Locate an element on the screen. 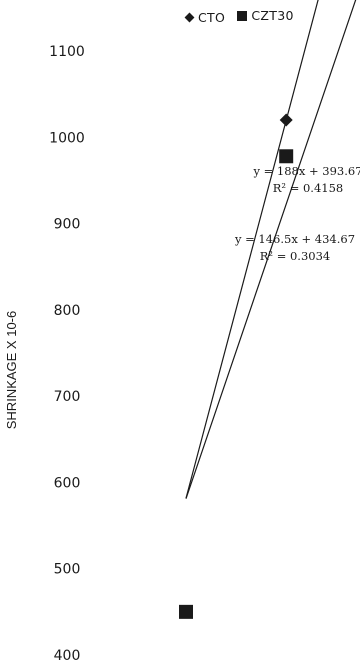 This screenshot has height=664, width=360. legend: CTO CZT30 is located at coordinates (243, 16).